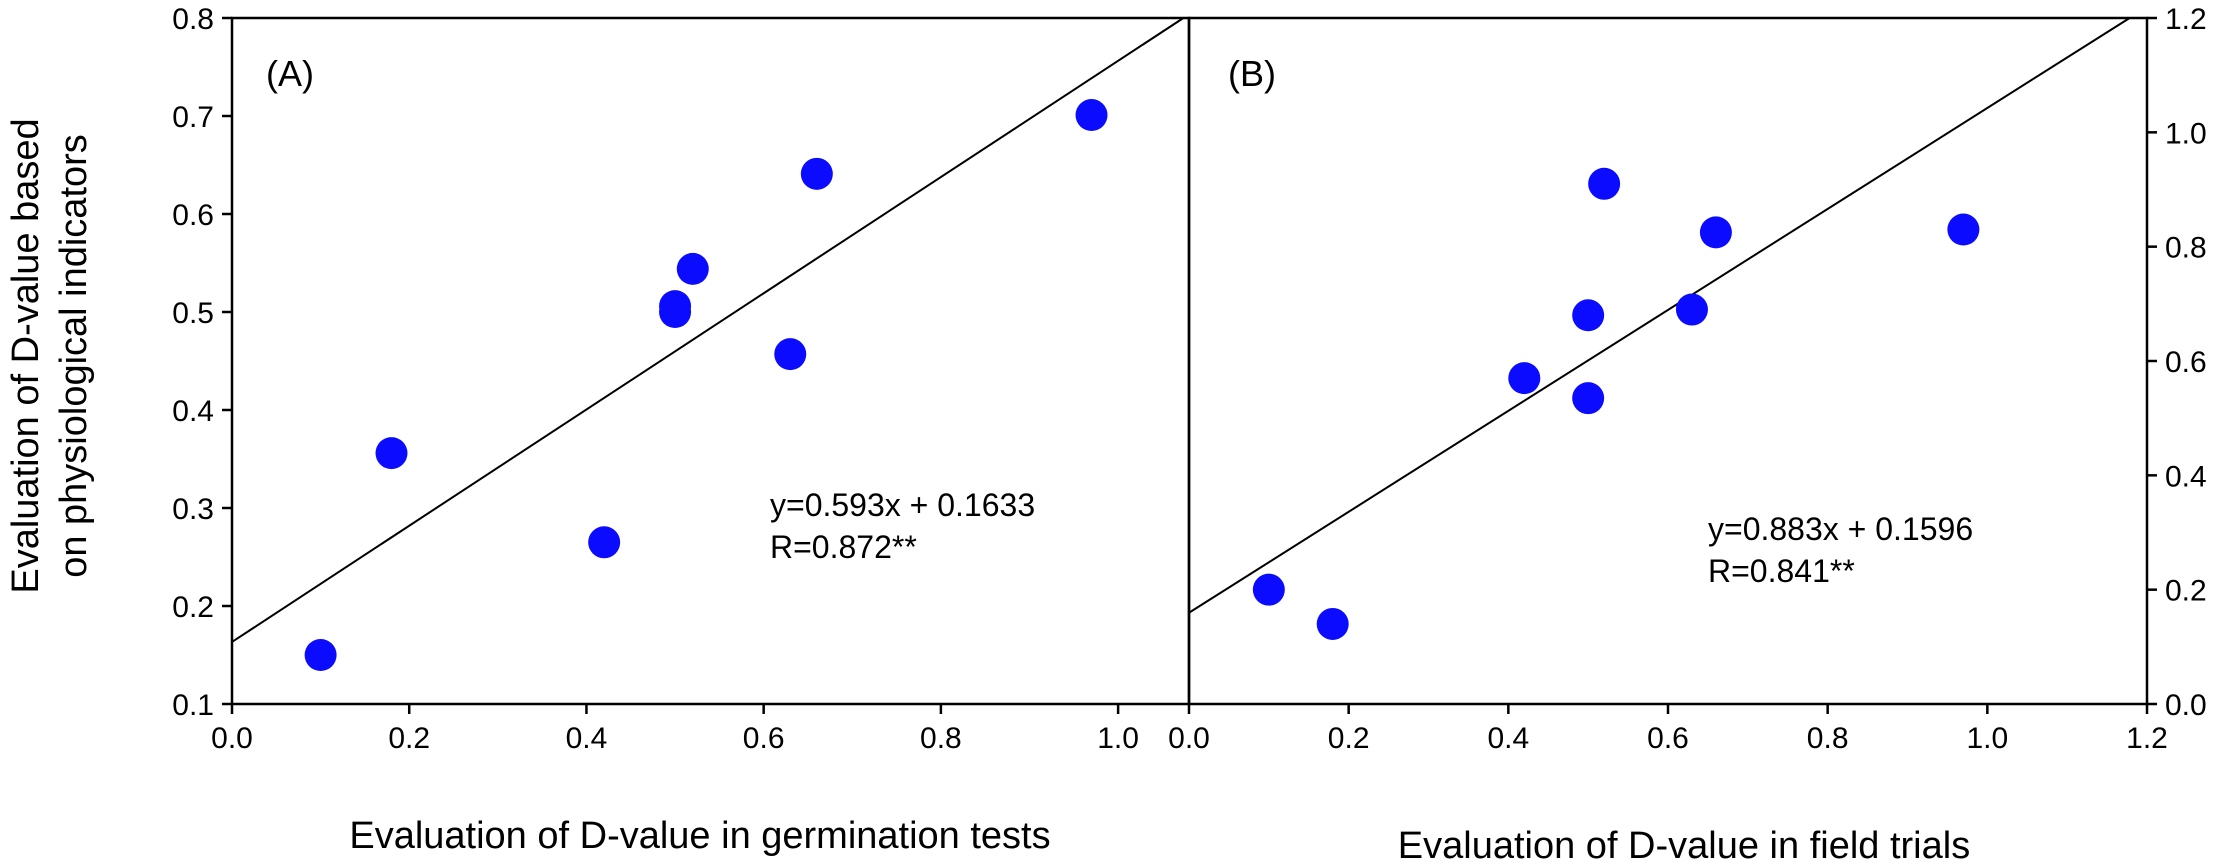 Image resolution: width=2234 pixels, height=868 pixels. Describe the element at coordinates (1118, 738) in the screenshot. I see `panel-a-x-tick-label-5: 1.0` at that location.